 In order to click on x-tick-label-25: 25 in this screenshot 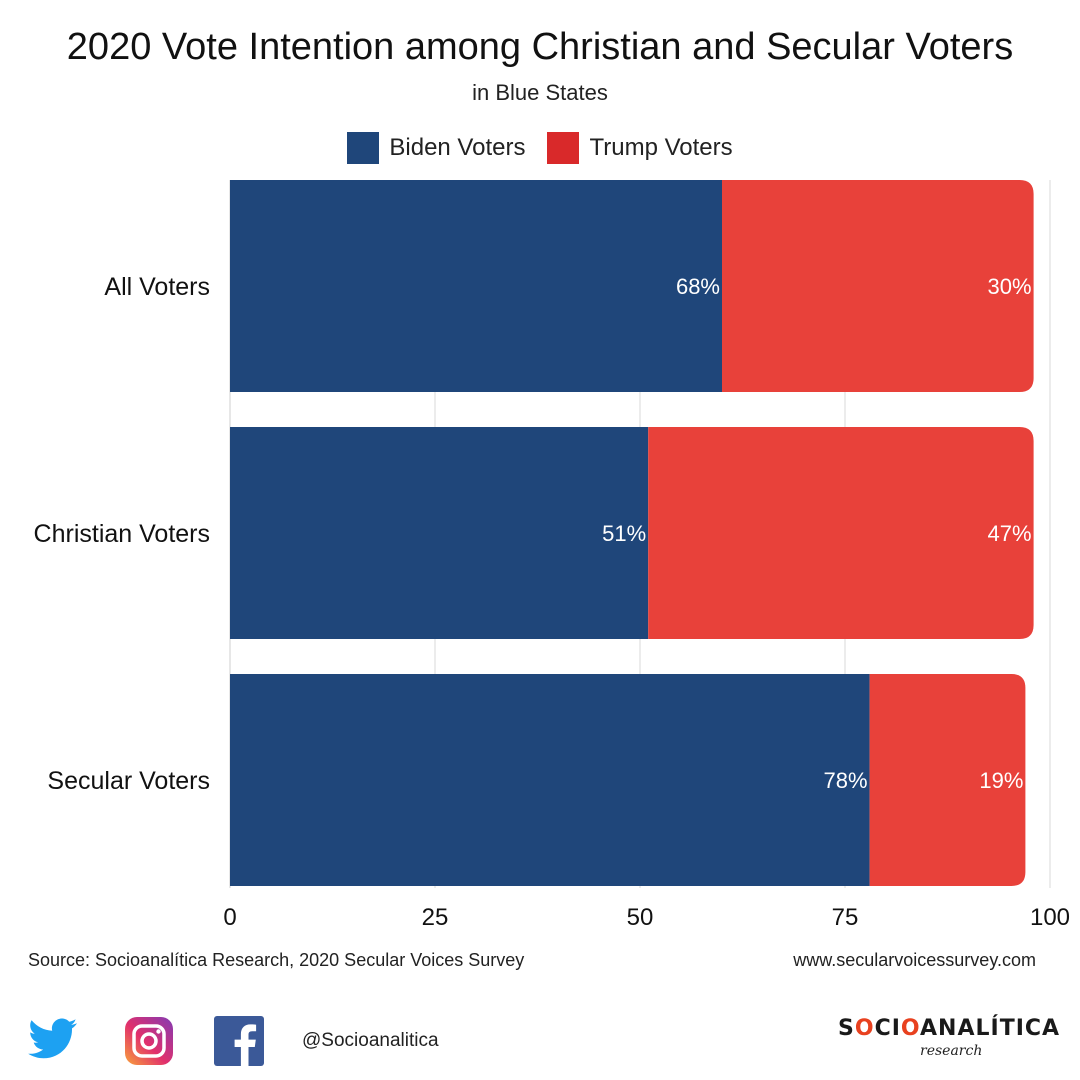, I will do `click(435, 917)`.